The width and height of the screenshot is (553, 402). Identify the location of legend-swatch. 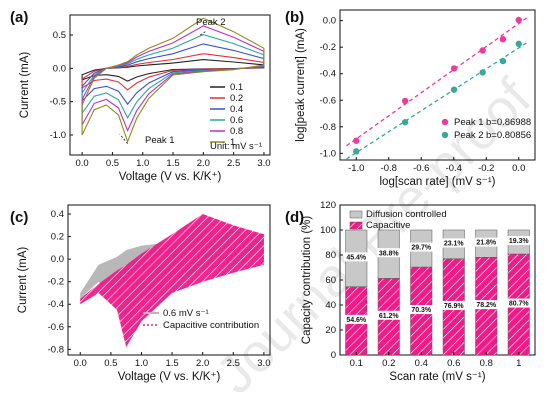
(356, 225).